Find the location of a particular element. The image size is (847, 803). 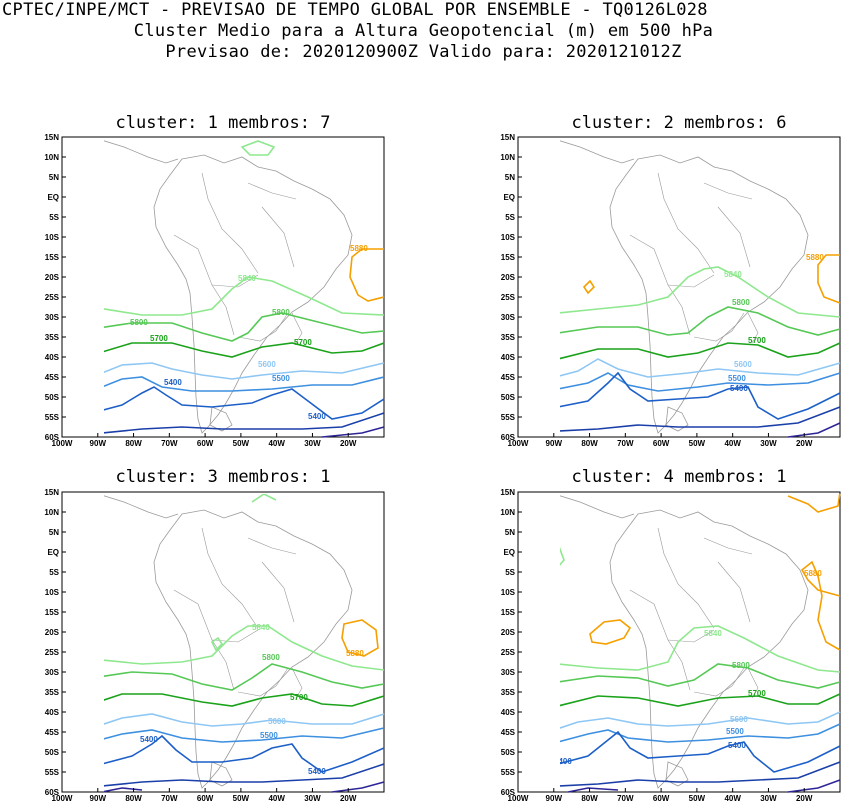

lat-tick-label: 10S is located at coordinates (508, 237).